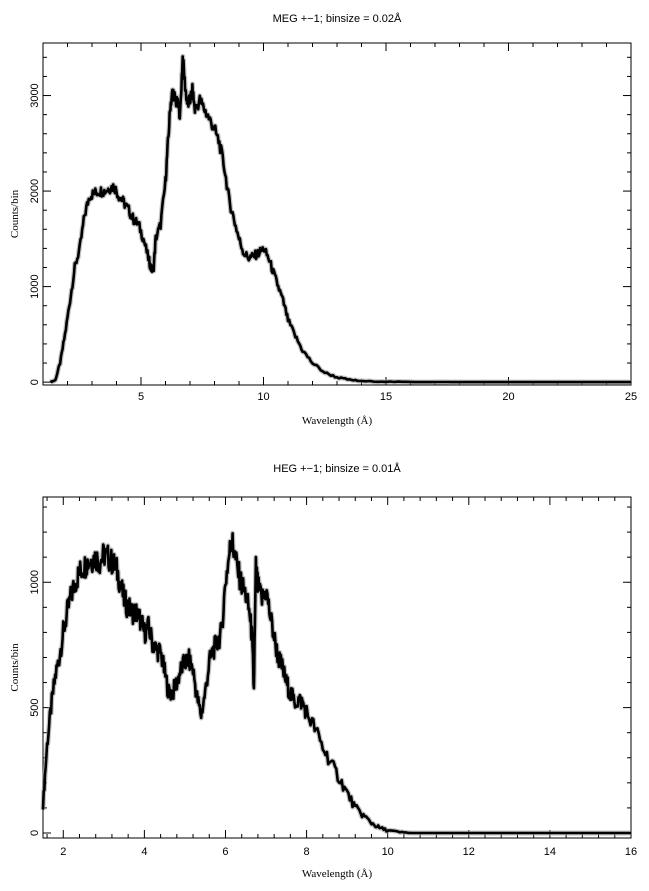  I want to click on x-tick-label: 8, so click(307, 852).